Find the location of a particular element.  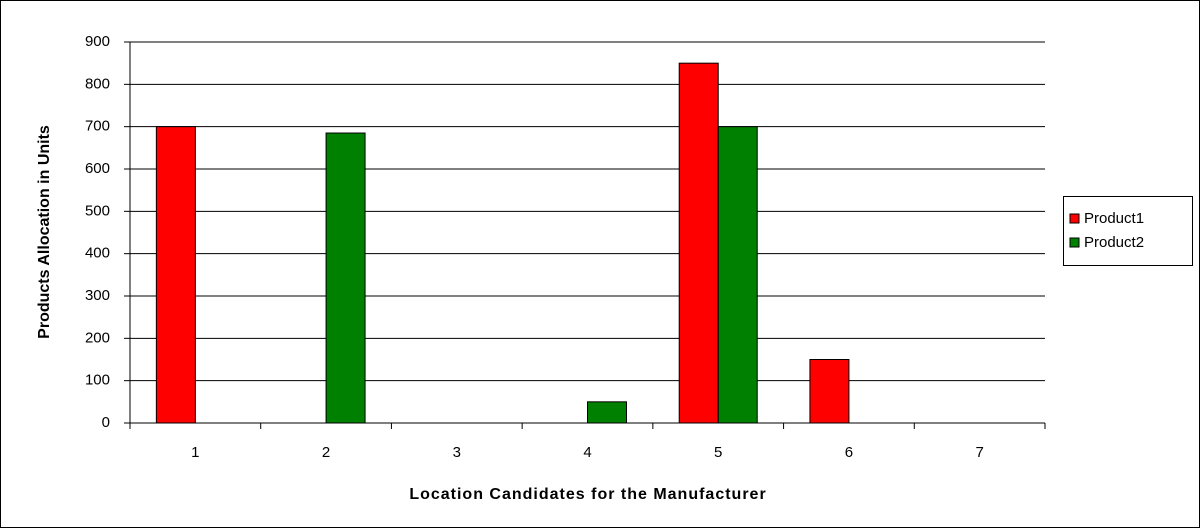

y-tick-label: 500 is located at coordinates (97, 210).